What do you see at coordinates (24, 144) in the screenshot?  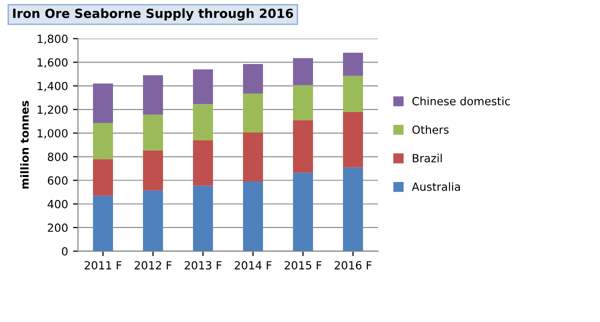 I see `y-axis-title: million tonnes` at bounding box center [24, 144].